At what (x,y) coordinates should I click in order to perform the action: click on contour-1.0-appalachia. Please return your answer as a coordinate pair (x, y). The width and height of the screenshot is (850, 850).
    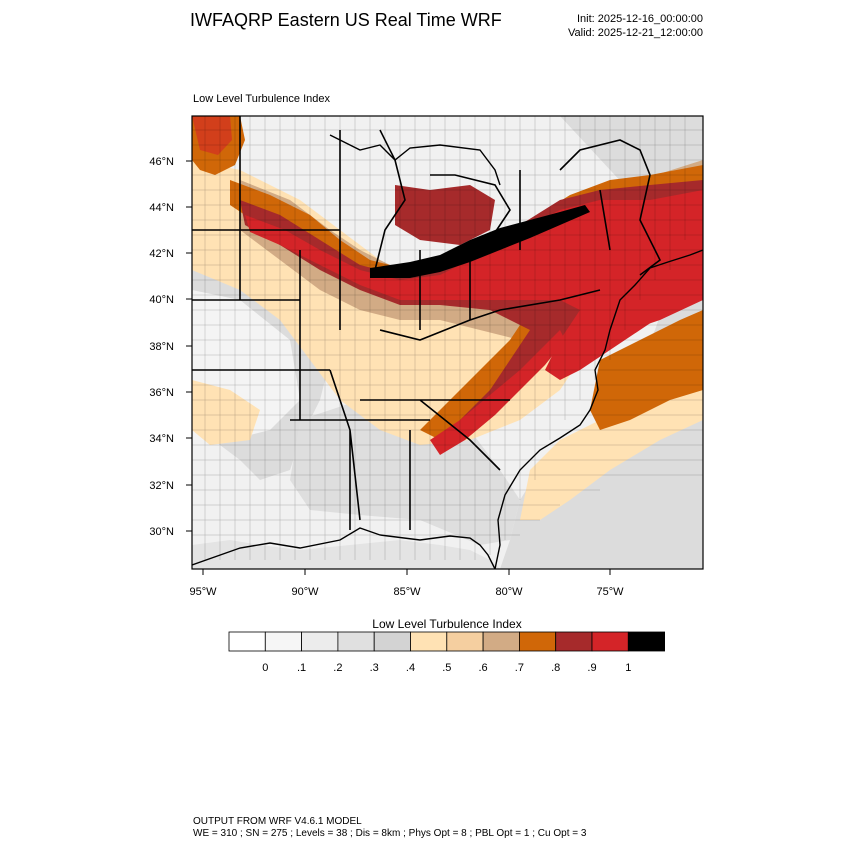
    Looking at the image, I should click on (497, 392).